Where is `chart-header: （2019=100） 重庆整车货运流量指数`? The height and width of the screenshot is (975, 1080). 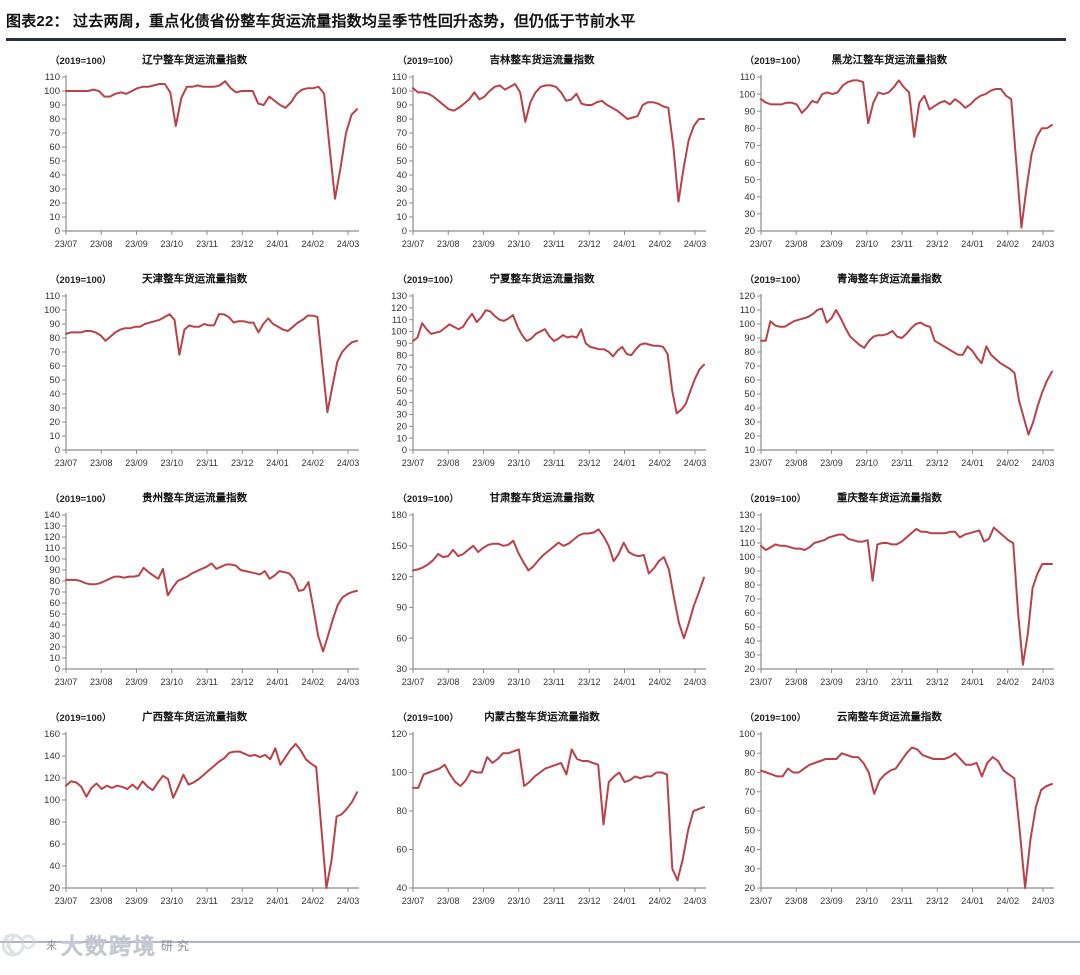 chart-header: （2019=100） 重庆整车货运流量指数 is located at coordinates (889, 497).